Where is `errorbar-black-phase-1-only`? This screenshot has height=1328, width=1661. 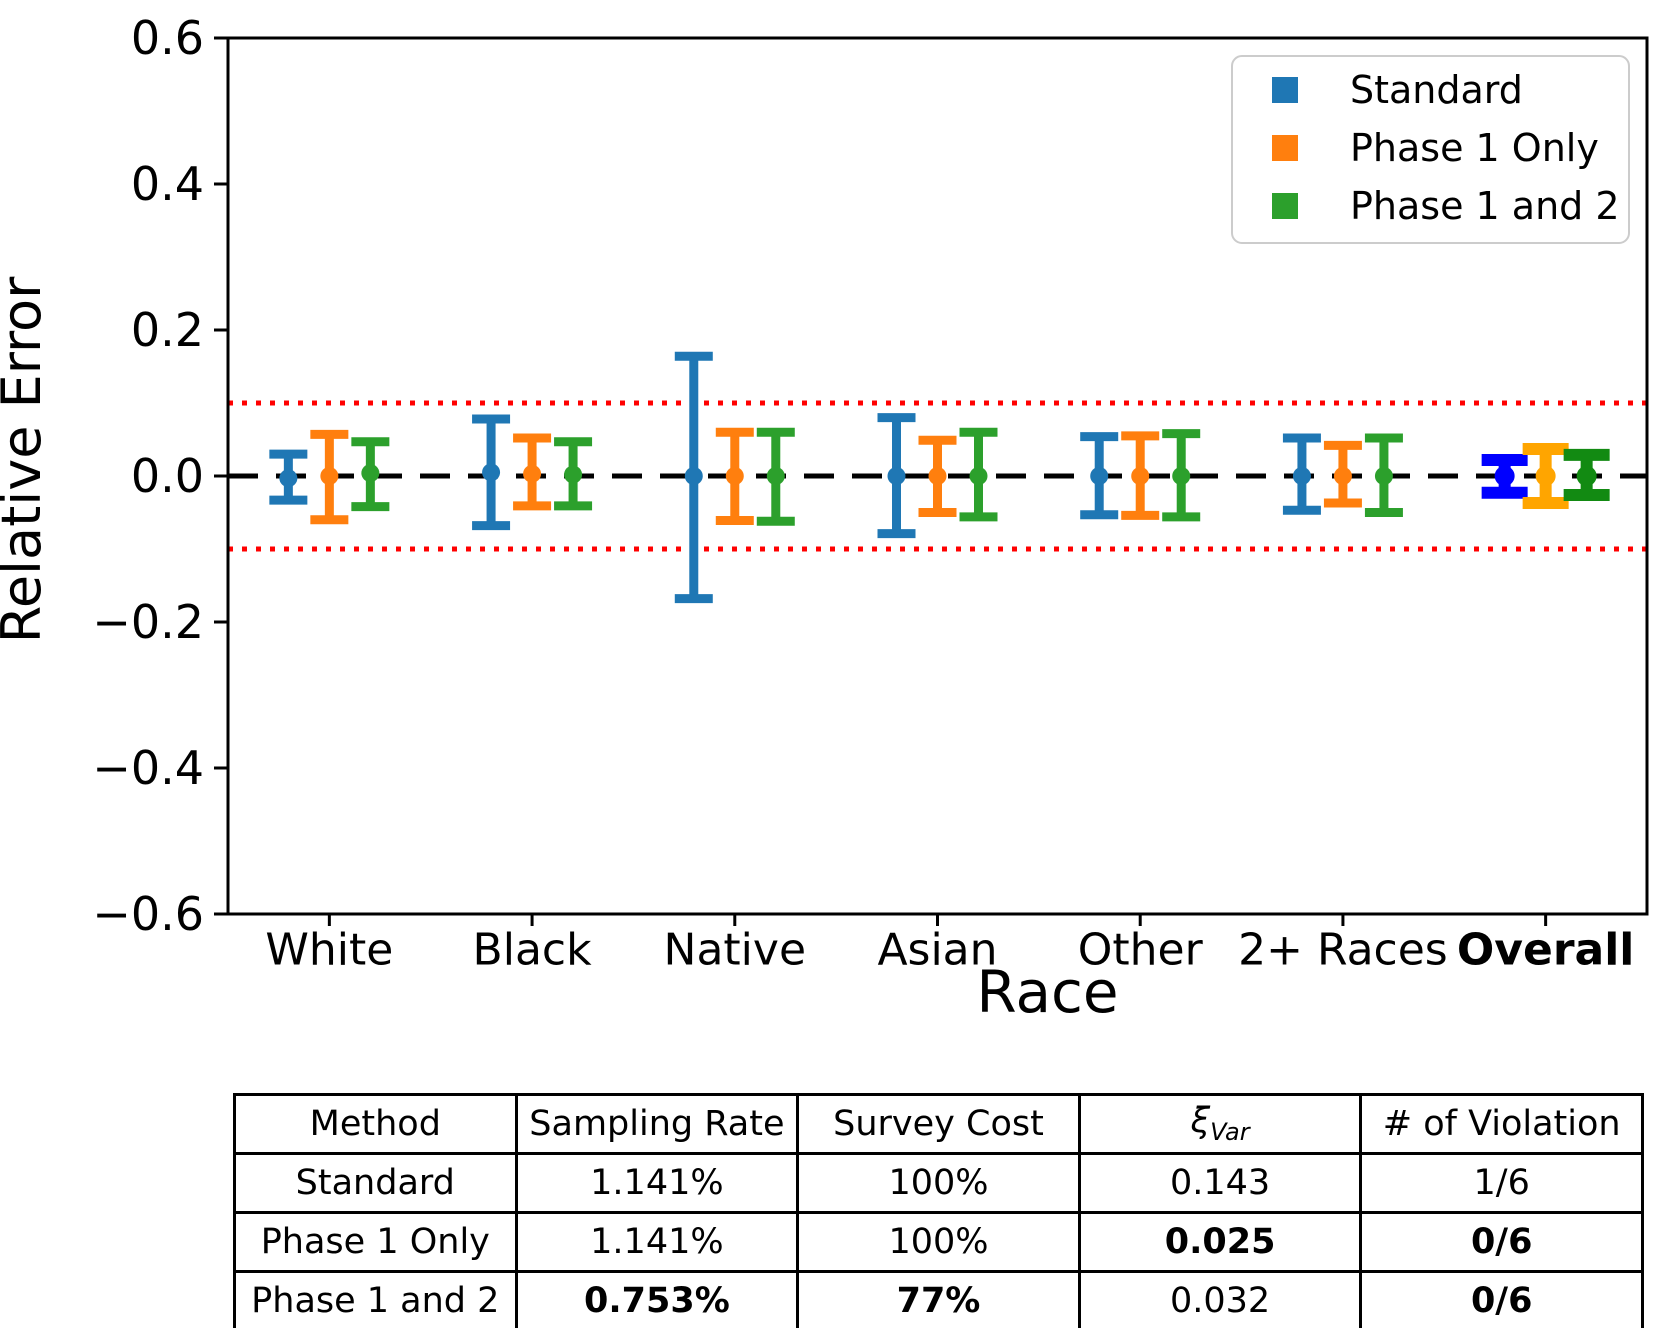 errorbar-black-phase-1-only is located at coordinates (532, 472).